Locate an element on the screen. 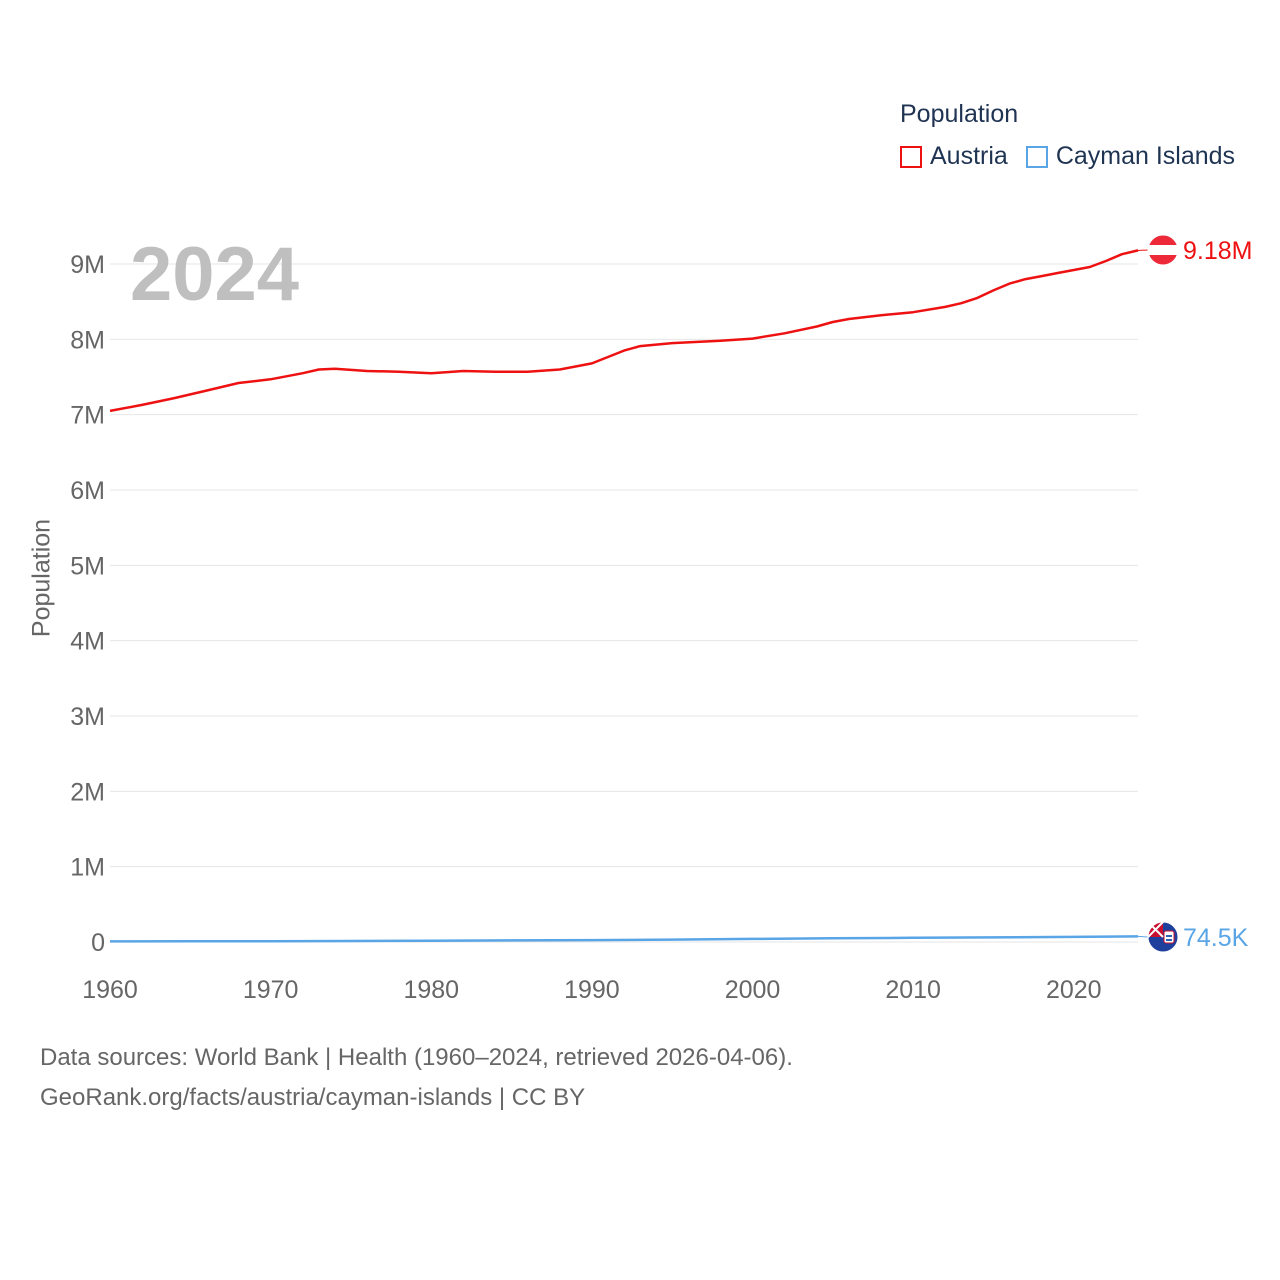  x-tick-label: 1980 is located at coordinates (431, 990).